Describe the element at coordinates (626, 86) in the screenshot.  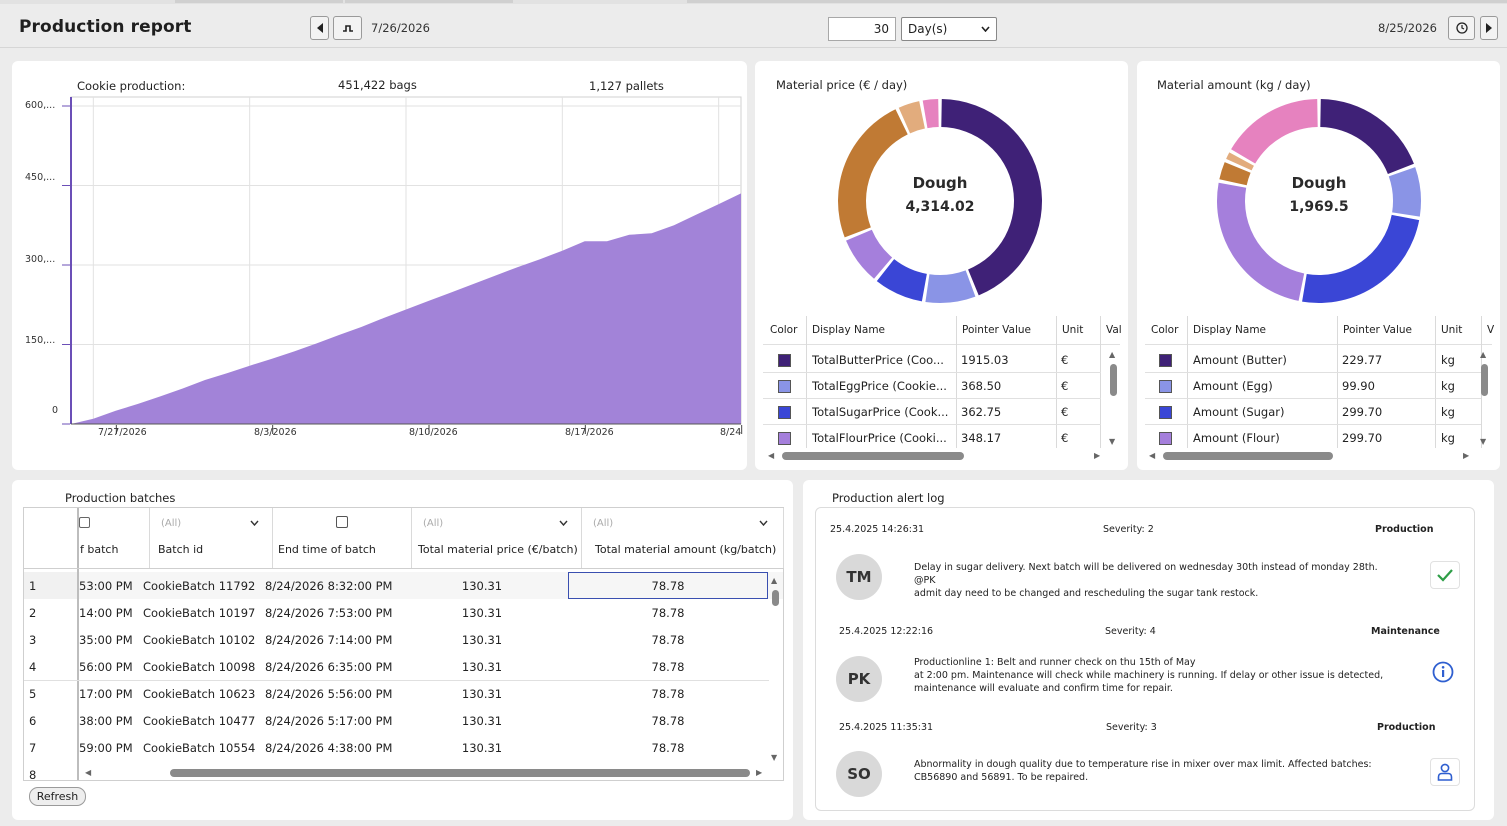
I see `pallets-total: 1,127 pallets` at that location.